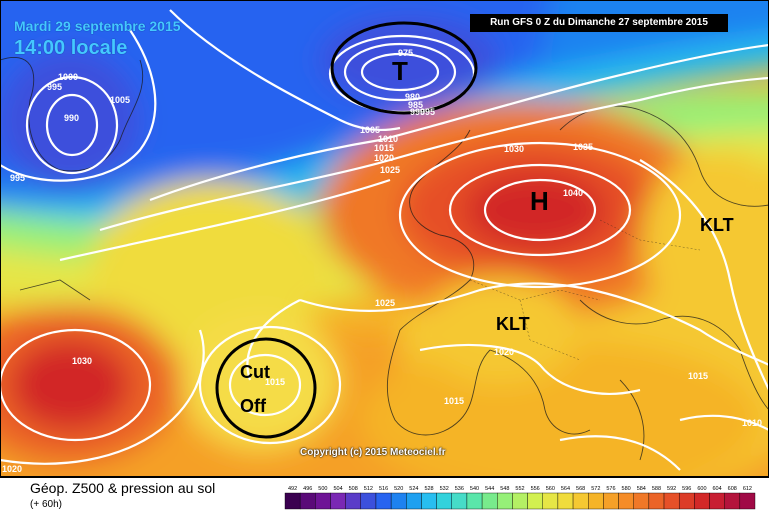  What do you see at coordinates (368, 489) in the screenshot?
I see `scale-tick-label: 512` at bounding box center [368, 489].